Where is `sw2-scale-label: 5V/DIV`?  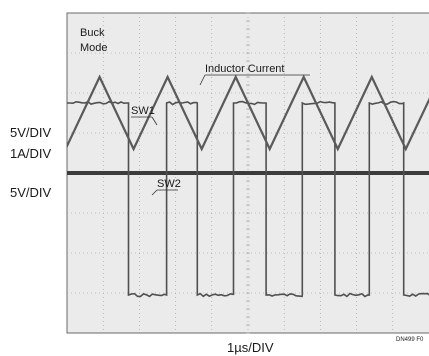 sw2-scale-label: 5V/DIV is located at coordinates (31, 192).